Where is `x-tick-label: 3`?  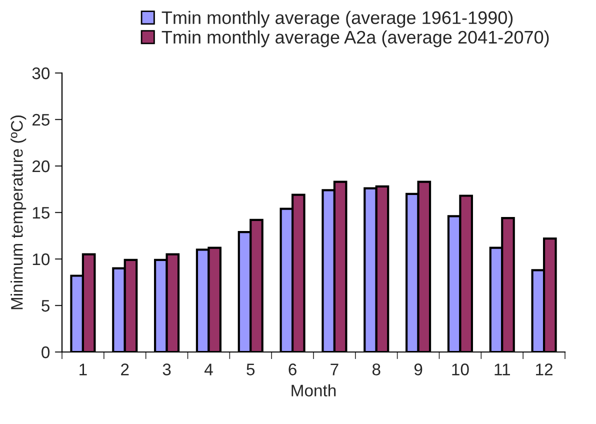
x-tick-label: 3 is located at coordinates (166, 370).